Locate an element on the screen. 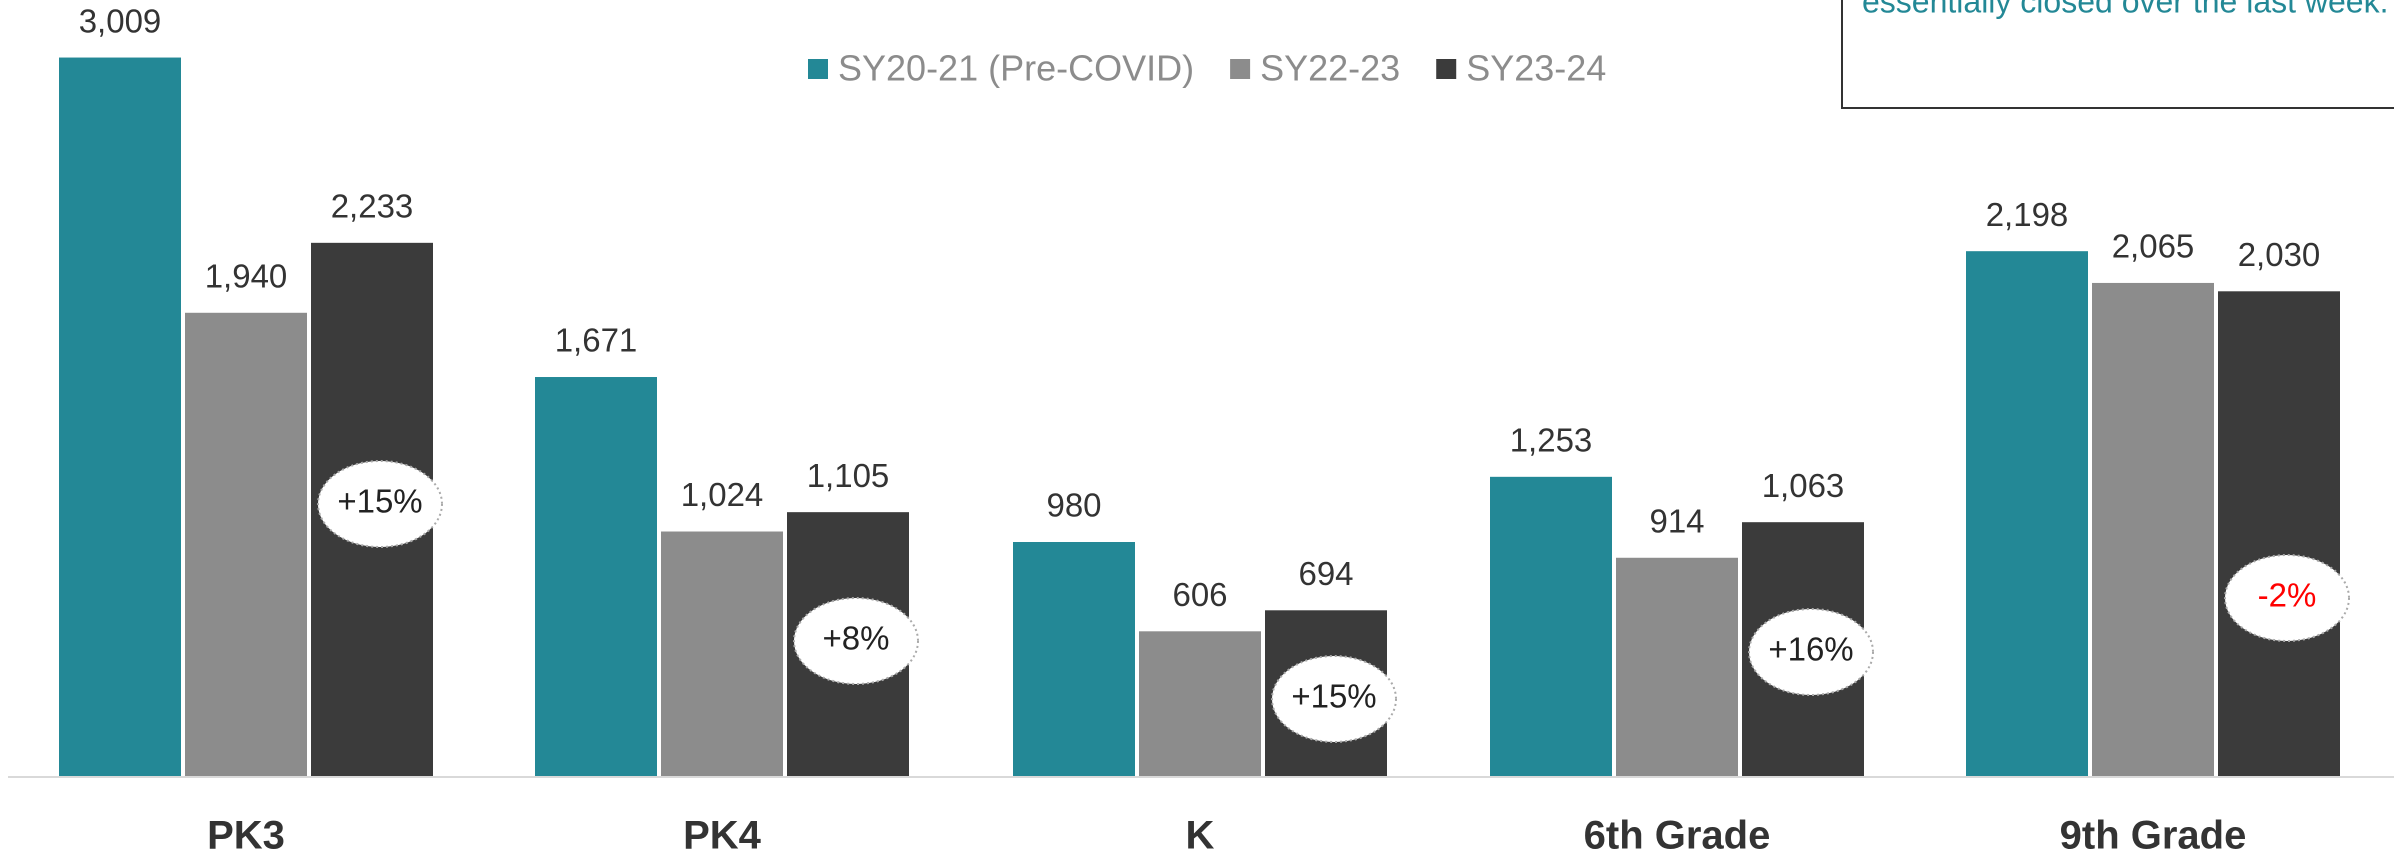  value-label: 914 is located at coordinates (1676, 520).